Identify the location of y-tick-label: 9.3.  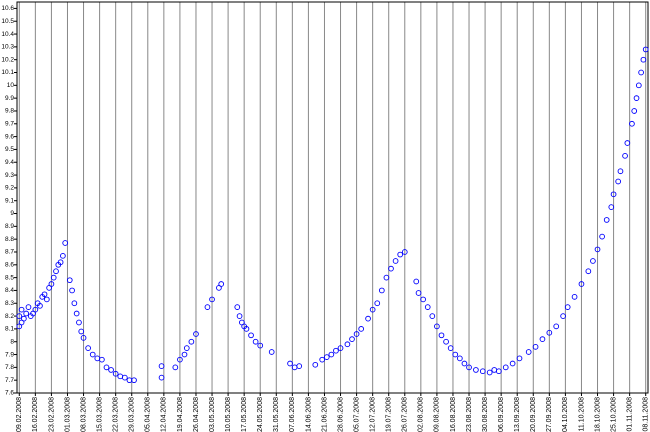
(9, 175).